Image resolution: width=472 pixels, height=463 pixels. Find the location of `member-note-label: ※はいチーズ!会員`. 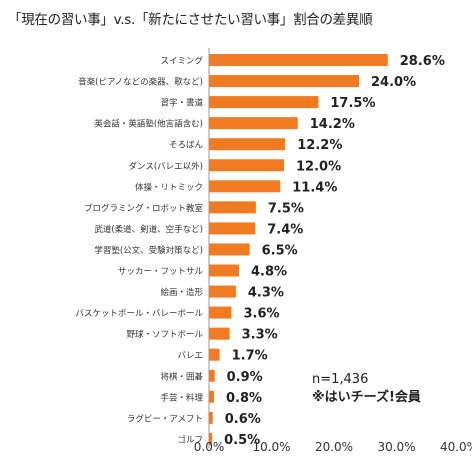

member-note-label: ※はいチーズ!会員 is located at coordinates (366, 397).